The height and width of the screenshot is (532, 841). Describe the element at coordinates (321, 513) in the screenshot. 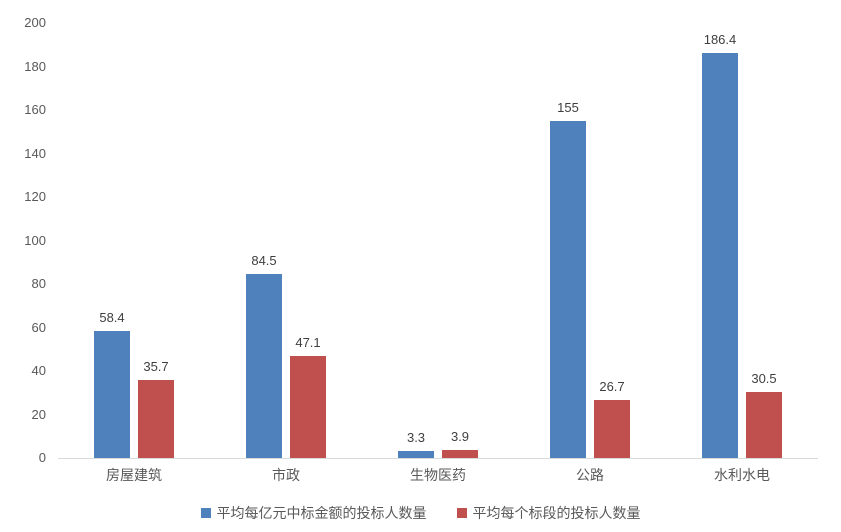

I see `legend-label-series-1: 平均每亿元中标金额的投标人数量` at that location.